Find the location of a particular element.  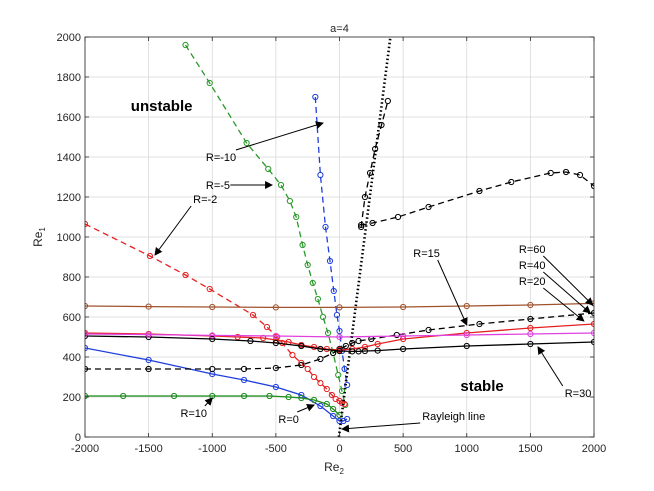

x-axis-label: Re2 is located at coordinates (334, 468).